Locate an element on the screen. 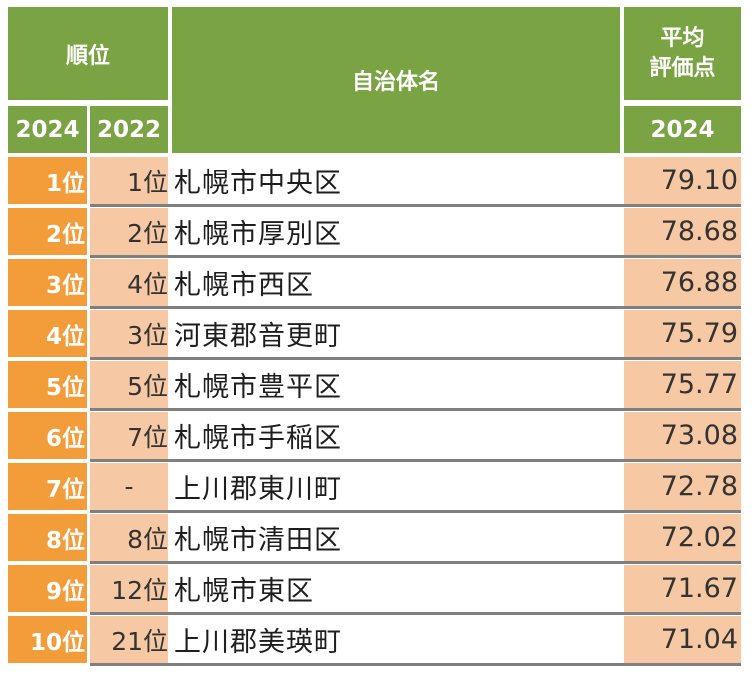  rank-previous: - is located at coordinates (129, 486).